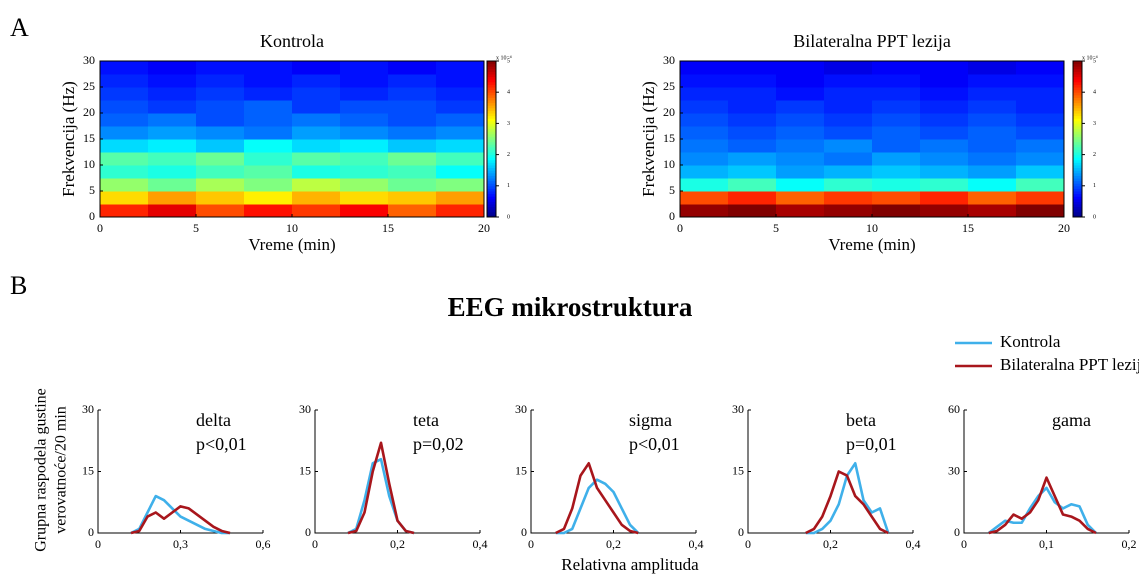  I want to click on x-axis-label: Relativna amplituda, so click(630, 564).